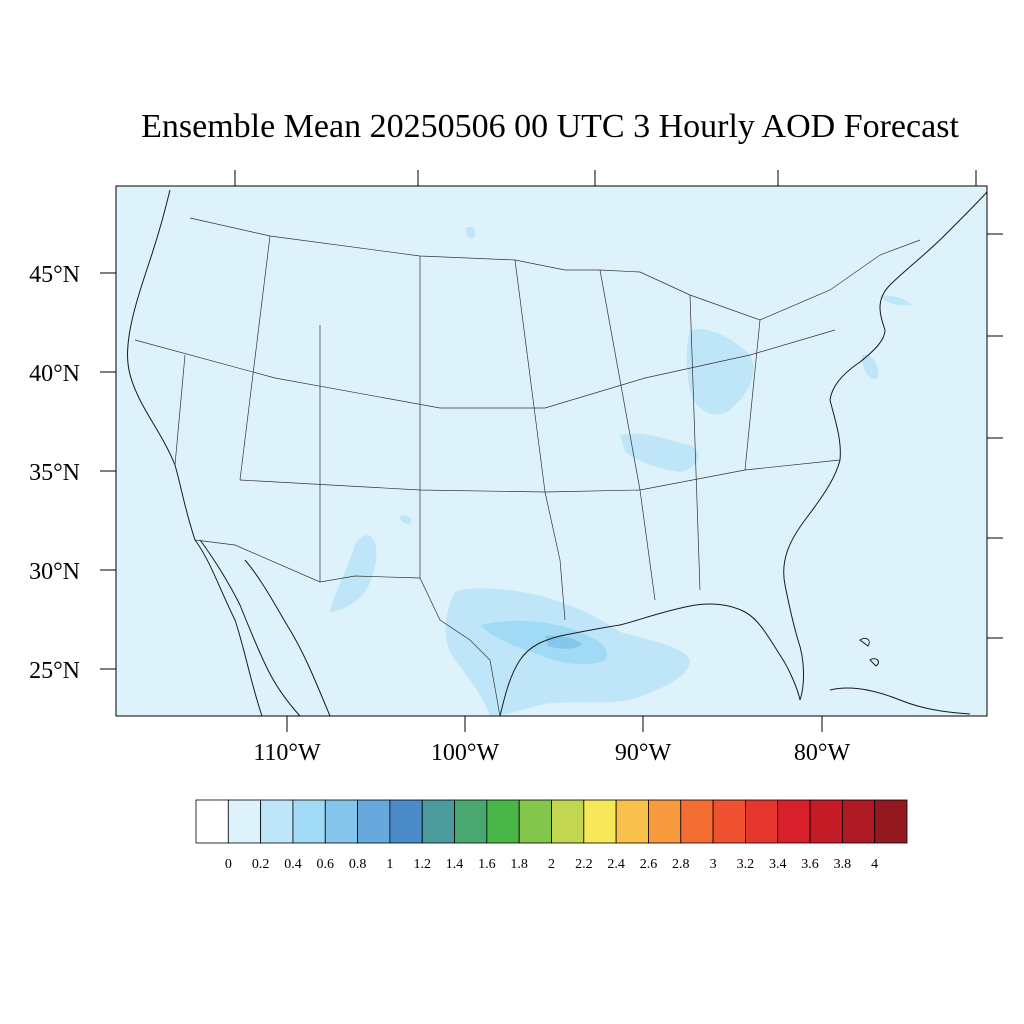 The width and height of the screenshot is (1024, 1024). What do you see at coordinates (358, 864) in the screenshot?
I see `colorbar-label: 0.8` at bounding box center [358, 864].